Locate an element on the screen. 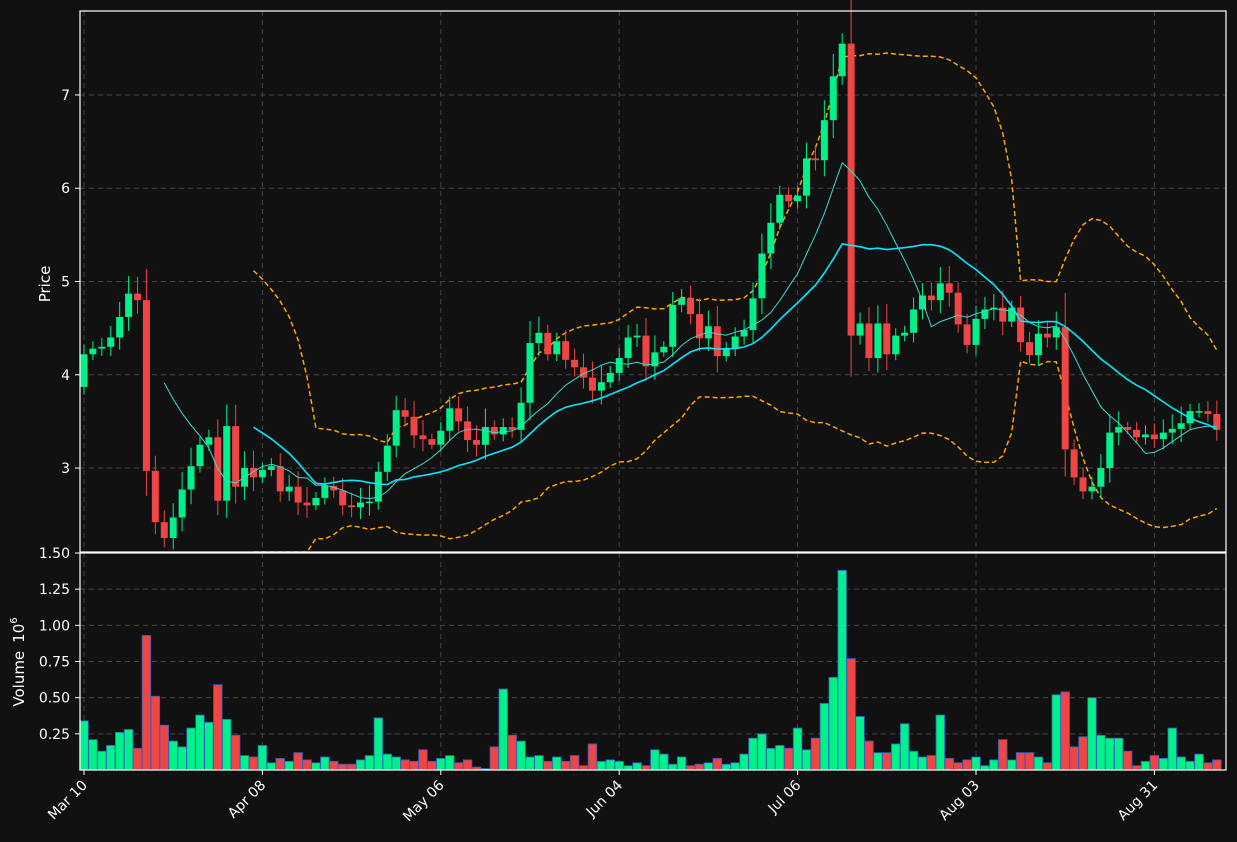 Image resolution: width=1237 pixels, height=842 pixels. volume-axis-title-label: Volume is located at coordinates (19, 679).